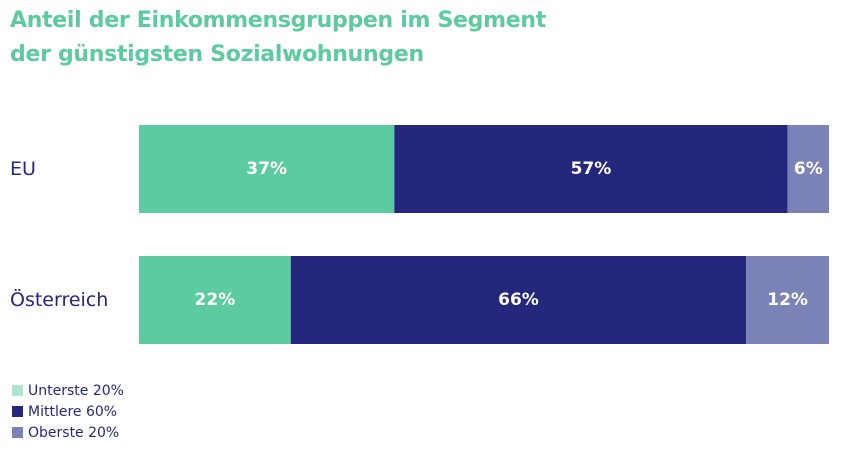 Image resolution: width=843 pixels, height=469 pixels. Describe the element at coordinates (74, 432) in the screenshot. I see `legend-label-oberste-20: Oberste 20%` at that location.